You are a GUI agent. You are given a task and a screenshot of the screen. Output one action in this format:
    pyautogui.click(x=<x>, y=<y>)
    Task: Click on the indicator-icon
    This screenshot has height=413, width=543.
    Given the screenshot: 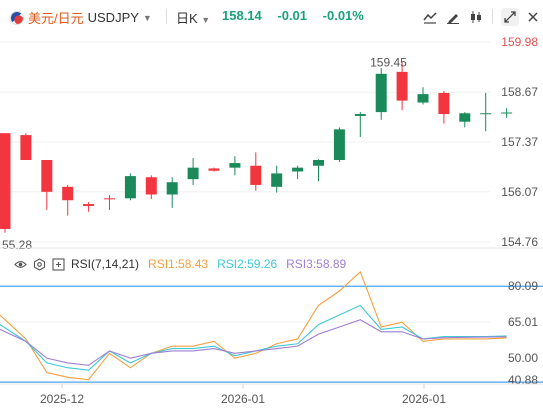 What is the action you would take?
    pyautogui.click(x=430, y=18)
    